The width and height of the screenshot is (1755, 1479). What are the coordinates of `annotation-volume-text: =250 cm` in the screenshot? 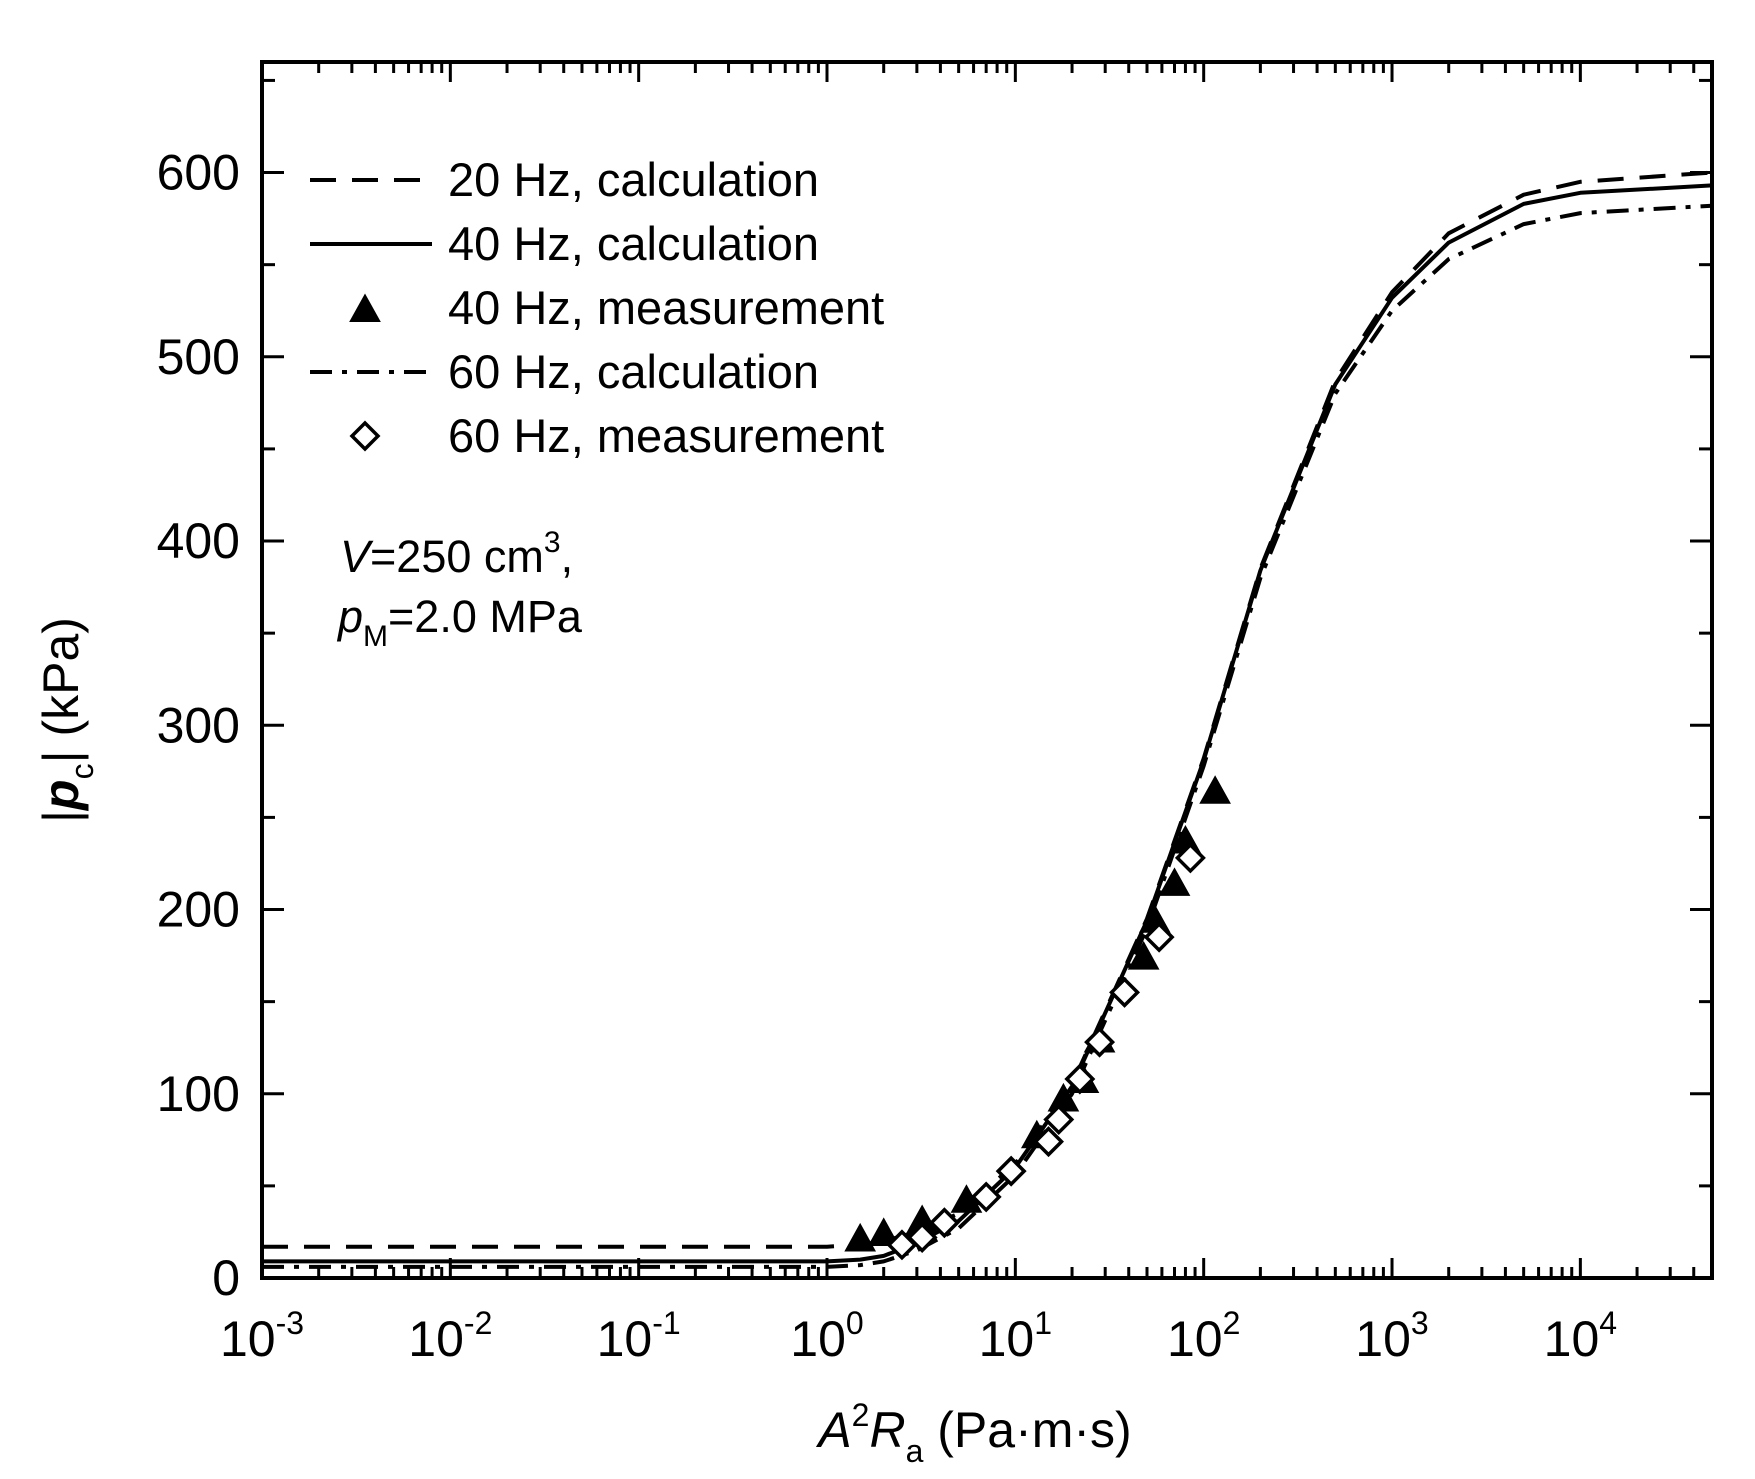 It's located at (457, 556).